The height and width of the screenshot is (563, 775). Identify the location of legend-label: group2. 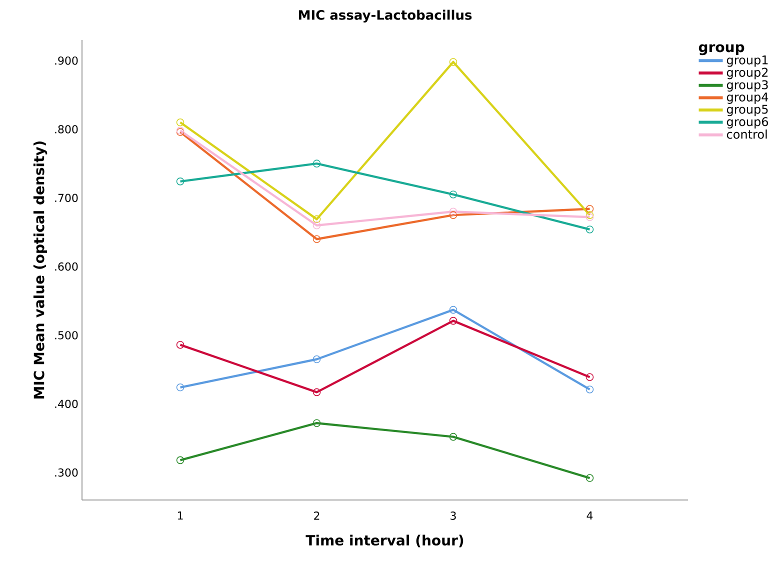
(747, 74).